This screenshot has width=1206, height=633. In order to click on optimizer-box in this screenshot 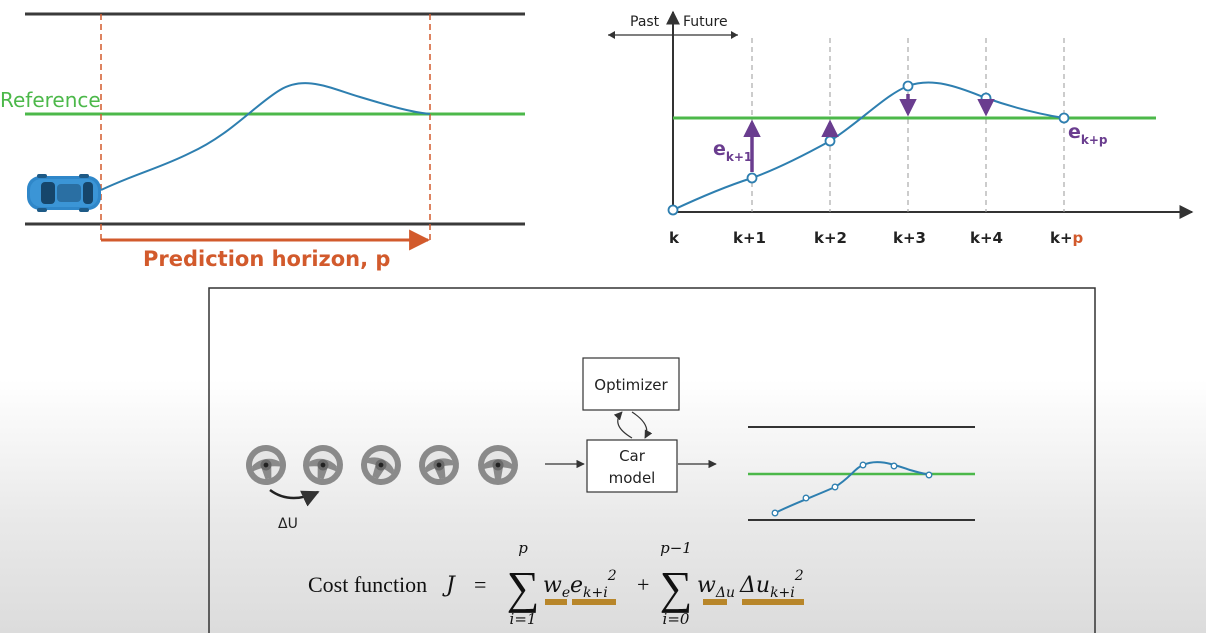, I will do `click(631, 384)`.